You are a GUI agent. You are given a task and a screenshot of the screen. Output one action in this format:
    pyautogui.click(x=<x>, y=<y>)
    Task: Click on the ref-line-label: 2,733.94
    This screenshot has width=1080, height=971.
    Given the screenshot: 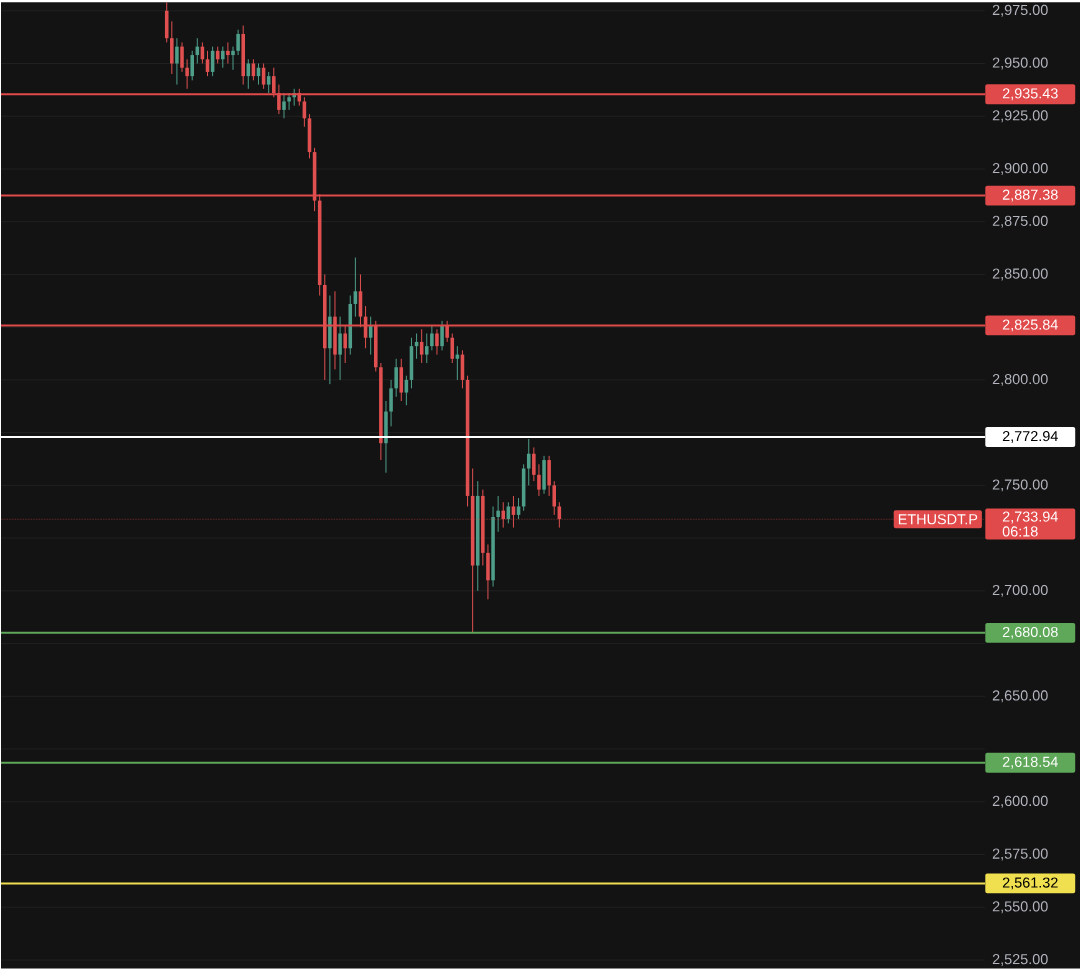 What is the action you would take?
    pyautogui.click(x=1030, y=517)
    